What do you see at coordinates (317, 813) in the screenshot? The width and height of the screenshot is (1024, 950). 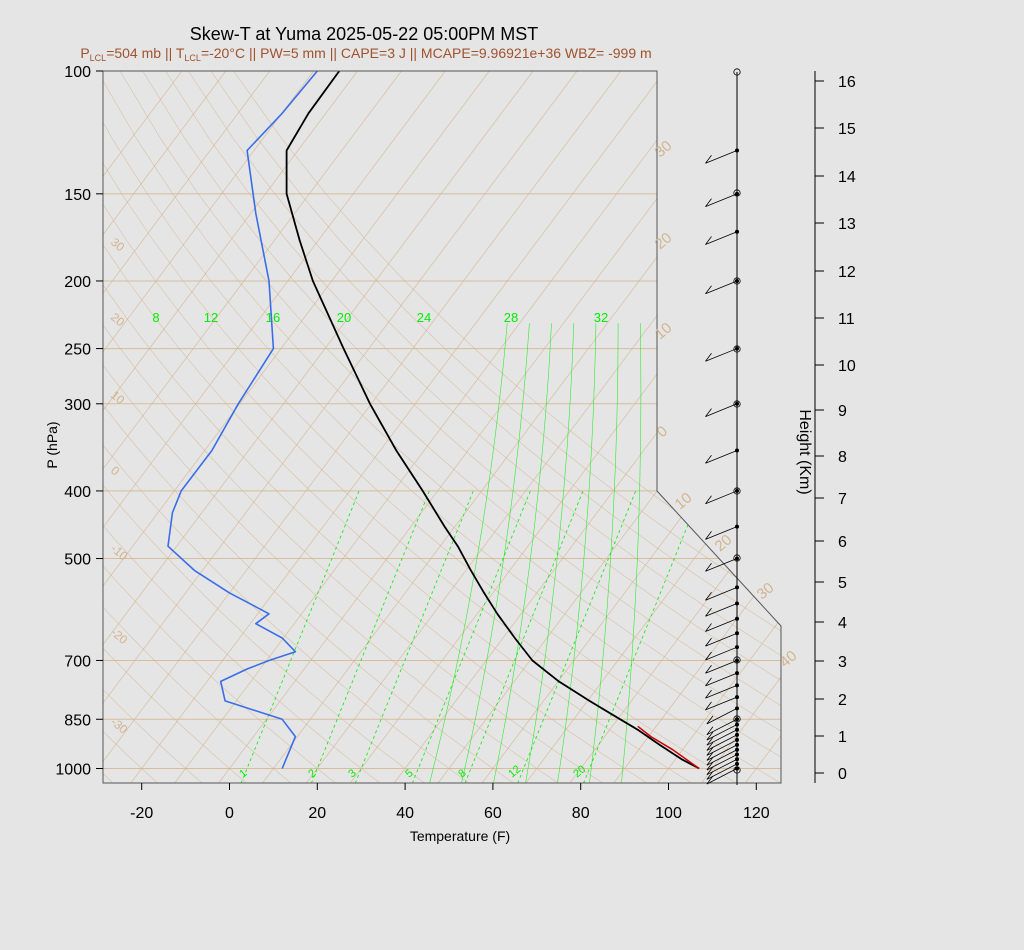 I see `x-tick-label: 20` at bounding box center [317, 813].